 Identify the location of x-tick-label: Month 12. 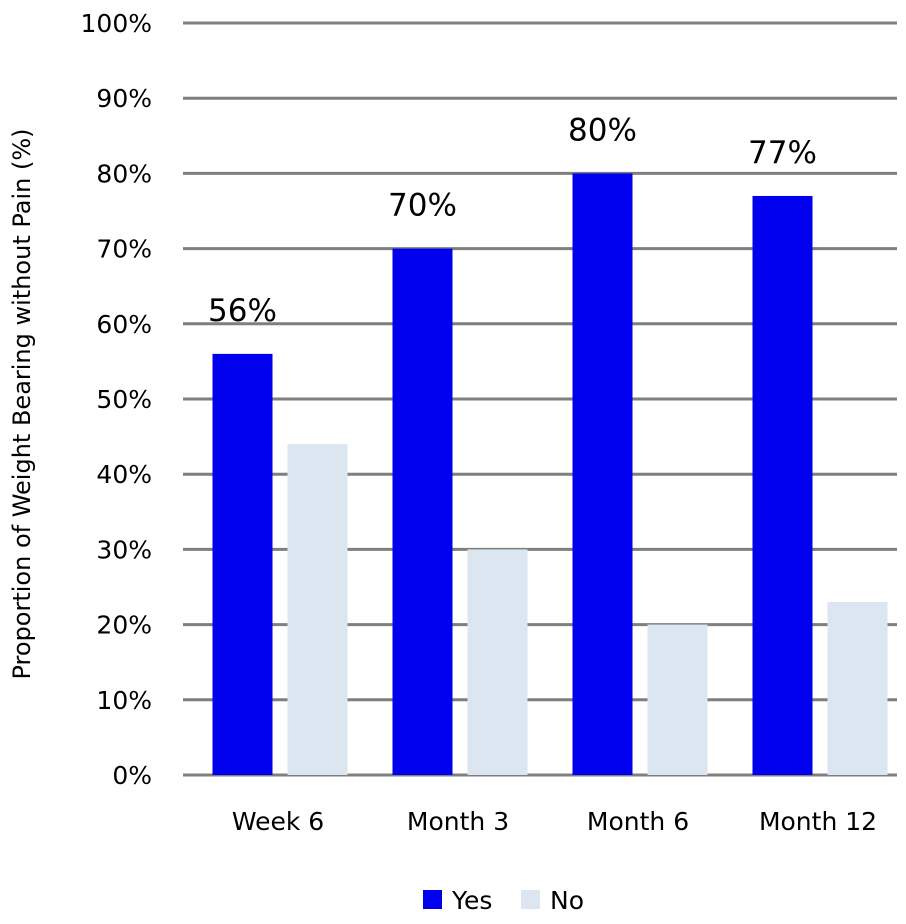
(818, 821).